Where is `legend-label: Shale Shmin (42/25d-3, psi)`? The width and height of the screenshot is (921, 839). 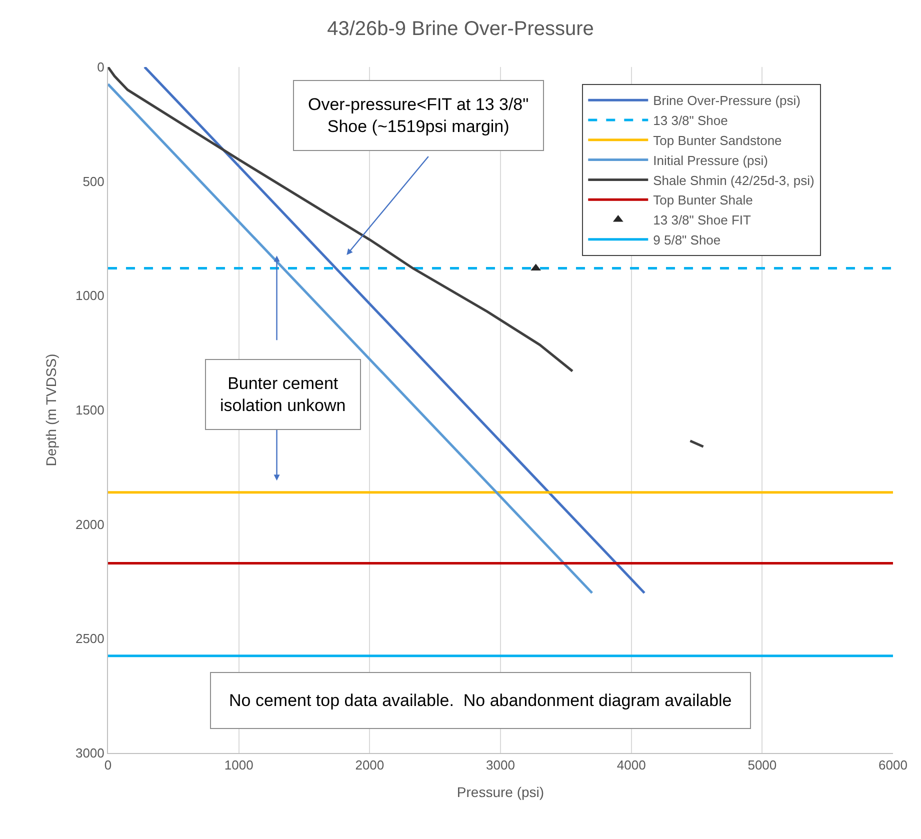 legend-label: Shale Shmin (42/25d-3, psi) is located at coordinates (733, 180).